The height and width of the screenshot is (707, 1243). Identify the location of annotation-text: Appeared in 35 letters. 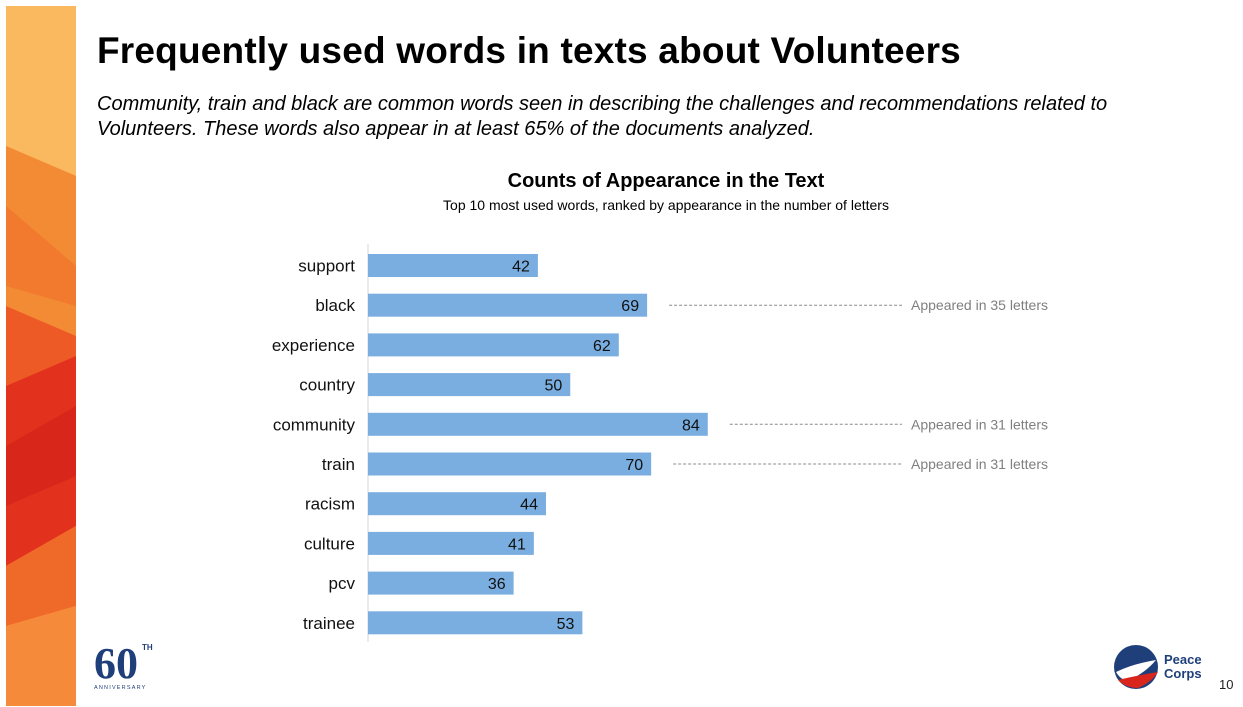
(979, 305).